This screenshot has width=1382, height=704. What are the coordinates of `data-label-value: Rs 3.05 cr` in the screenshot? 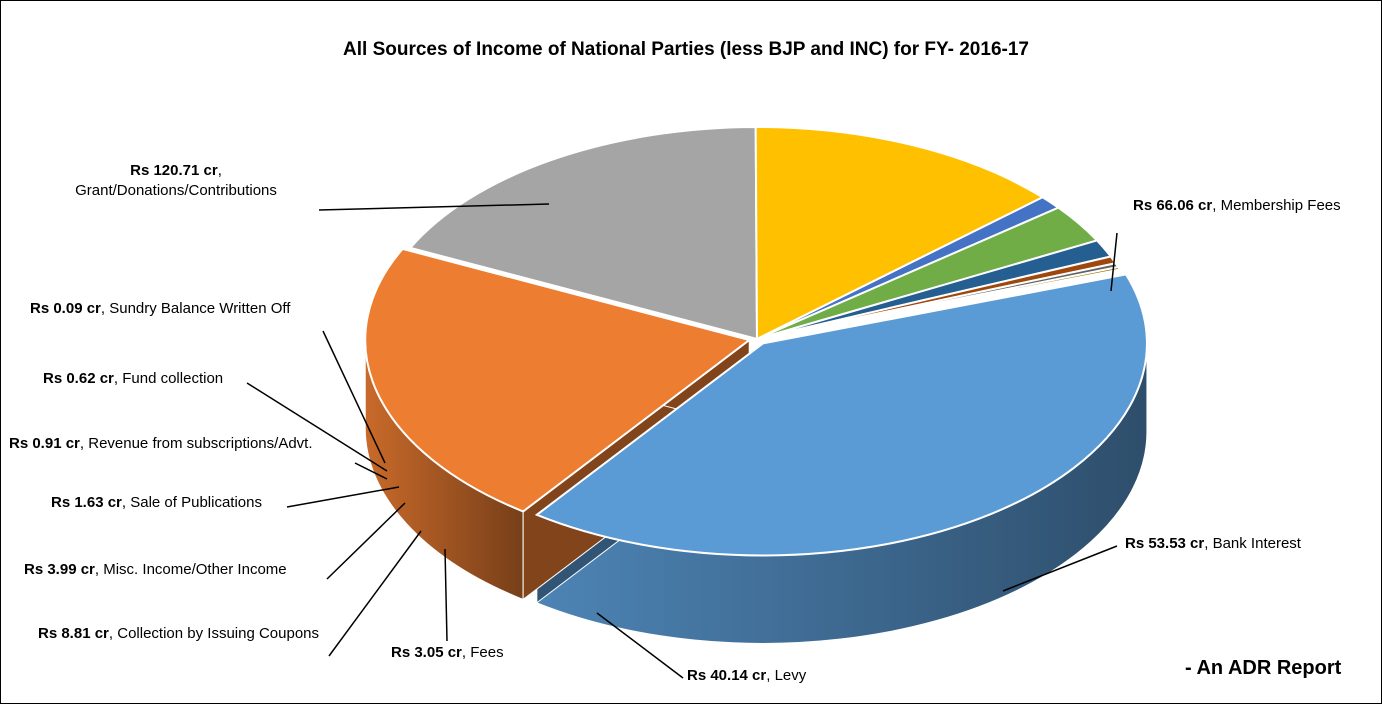 It's located at (426, 652).